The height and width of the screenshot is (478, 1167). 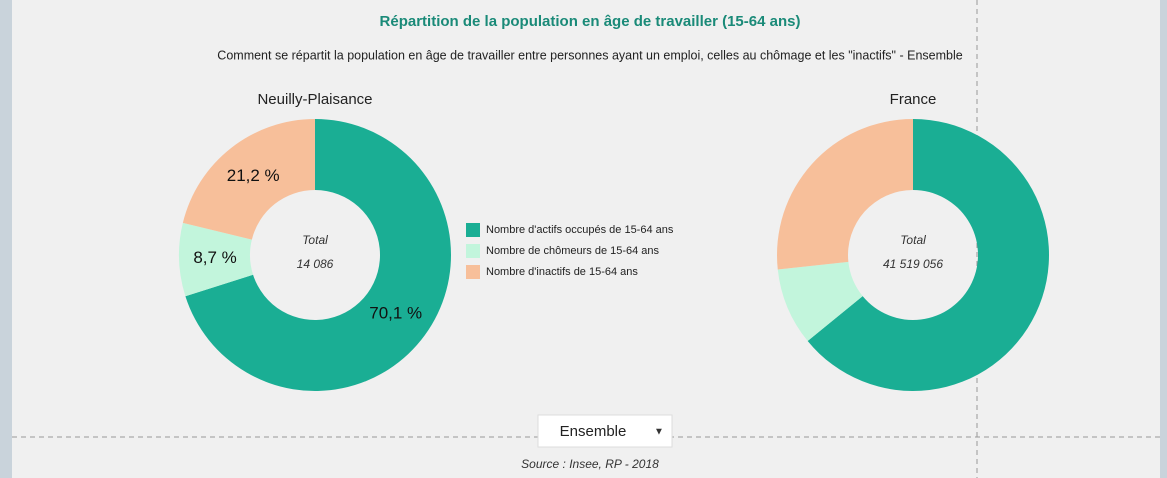 I want to click on legend-label: Nombre d'actifs occupés de 15-64 ans, so click(x=580, y=230).